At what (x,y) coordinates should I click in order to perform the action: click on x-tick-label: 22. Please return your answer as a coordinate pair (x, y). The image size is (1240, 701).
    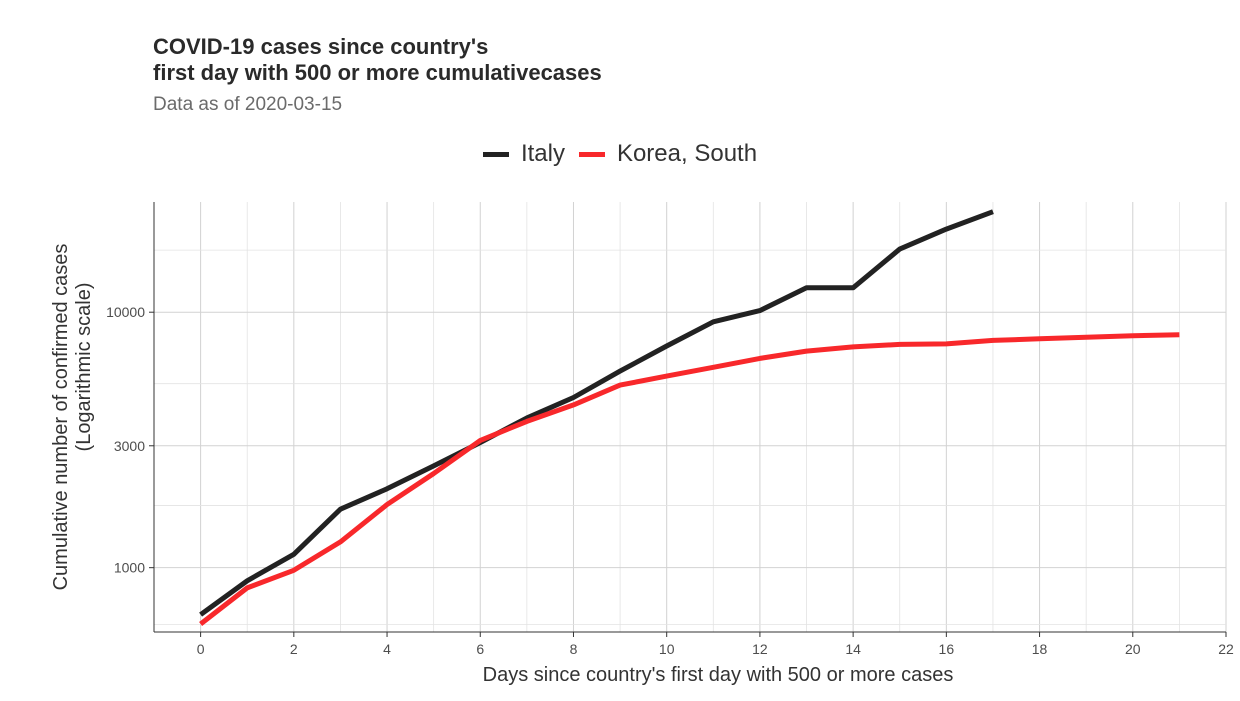
    Looking at the image, I should click on (1226, 649).